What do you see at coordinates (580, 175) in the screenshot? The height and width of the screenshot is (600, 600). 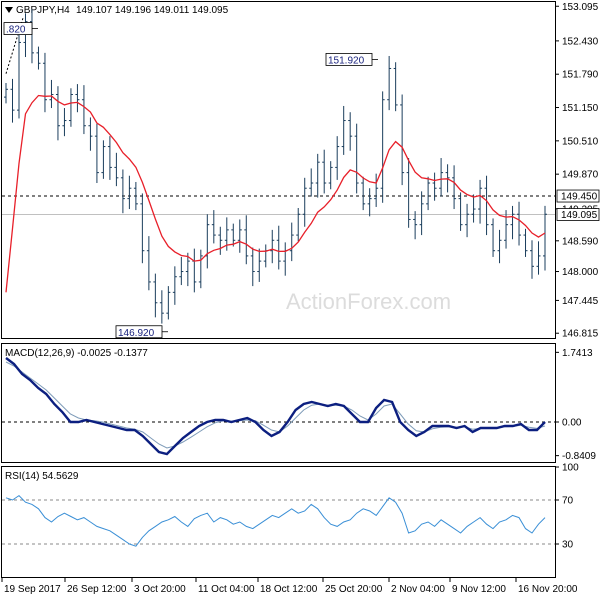 I see `price-tick-label: 149.870` at bounding box center [580, 175].